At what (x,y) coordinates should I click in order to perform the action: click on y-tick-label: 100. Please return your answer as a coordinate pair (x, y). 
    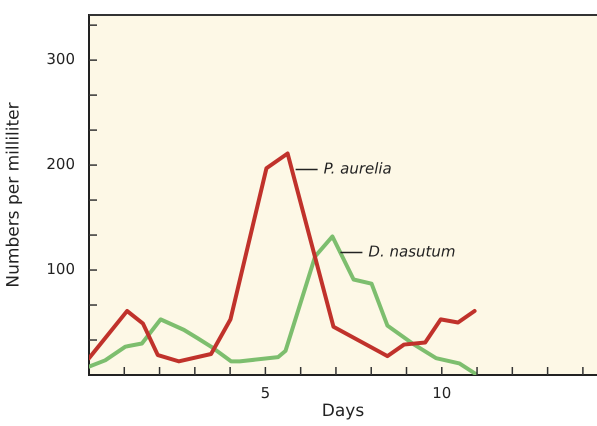
    Looking at the image, I should click on (60, 269).